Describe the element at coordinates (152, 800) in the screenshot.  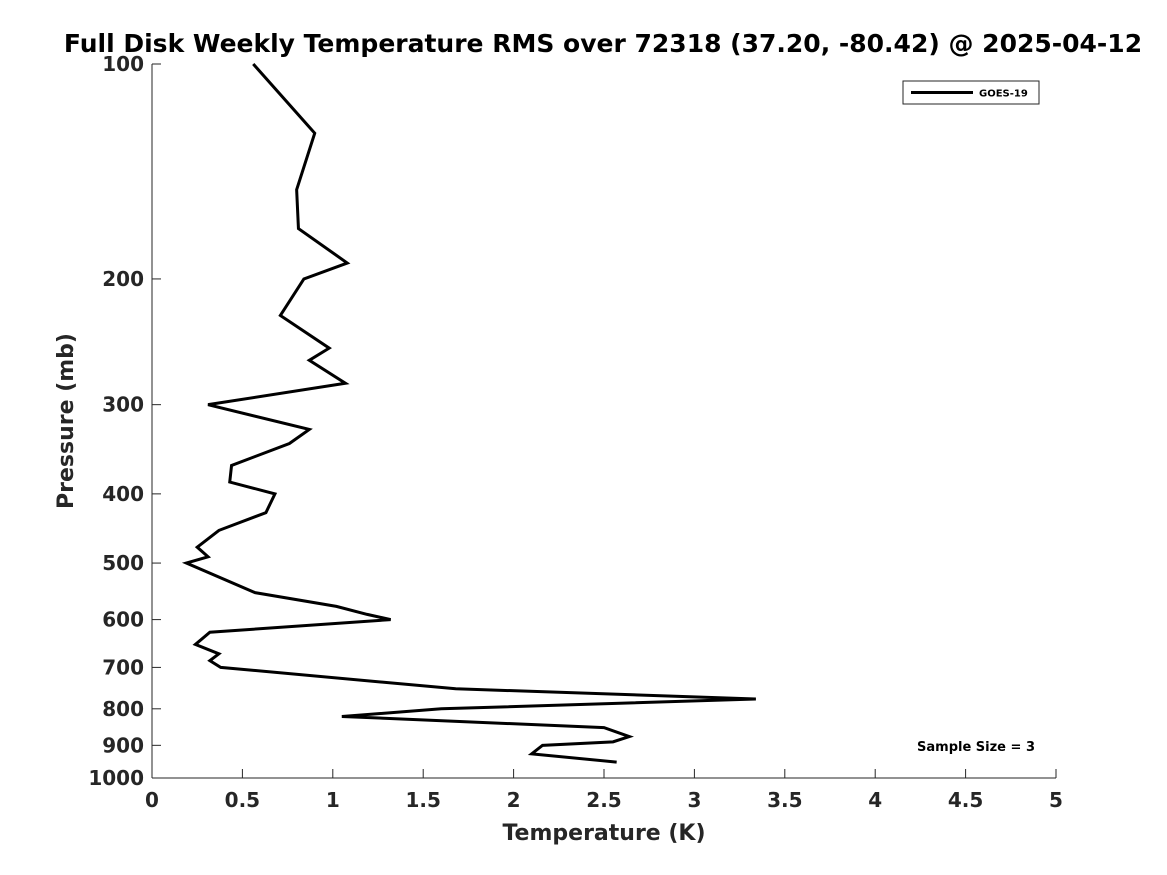
I see `x-tick-label: 0` at that location.